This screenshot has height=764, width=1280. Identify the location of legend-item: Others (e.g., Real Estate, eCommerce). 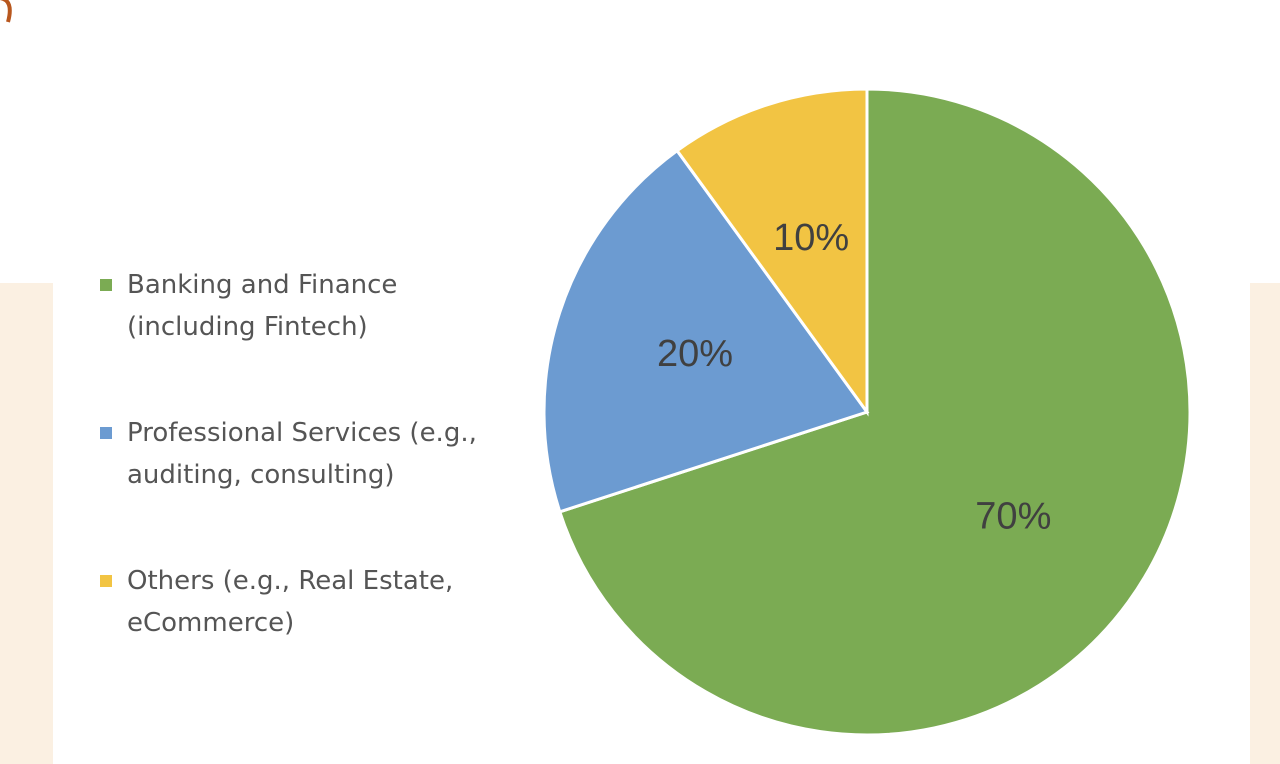
(300, 602).